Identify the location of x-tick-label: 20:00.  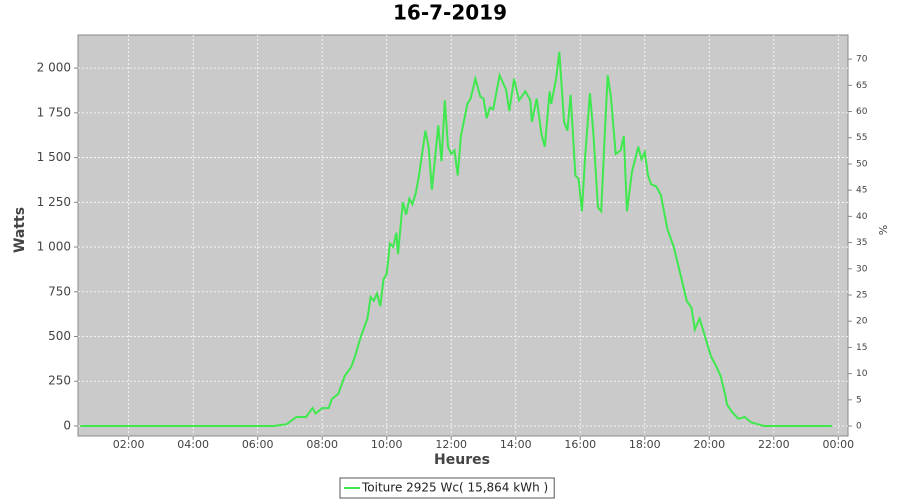
(709, 444).